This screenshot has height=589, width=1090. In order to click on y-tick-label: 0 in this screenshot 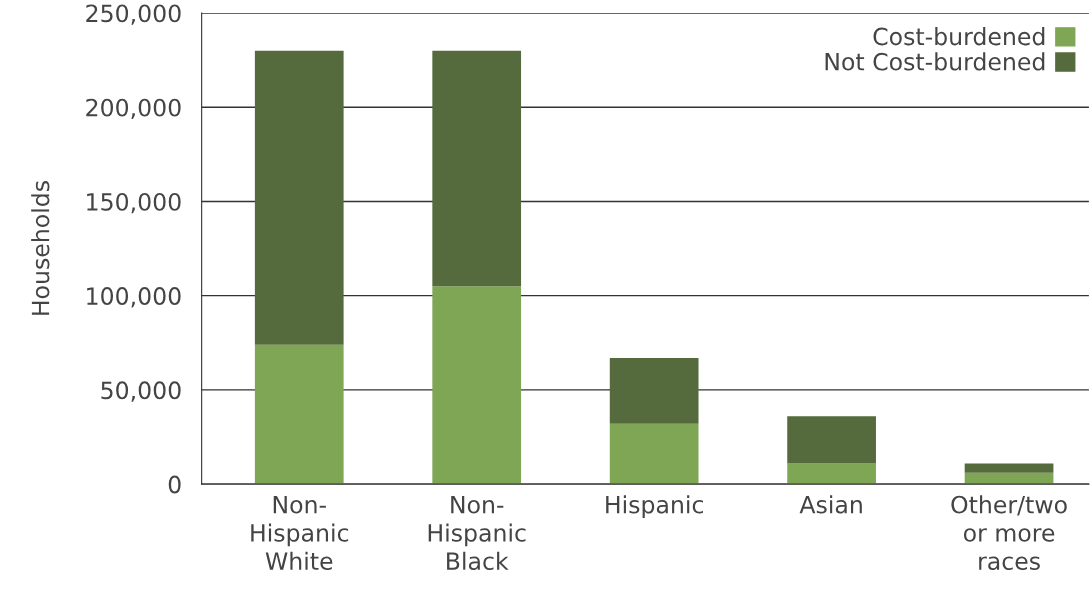, I will do `click(174, 484)`.